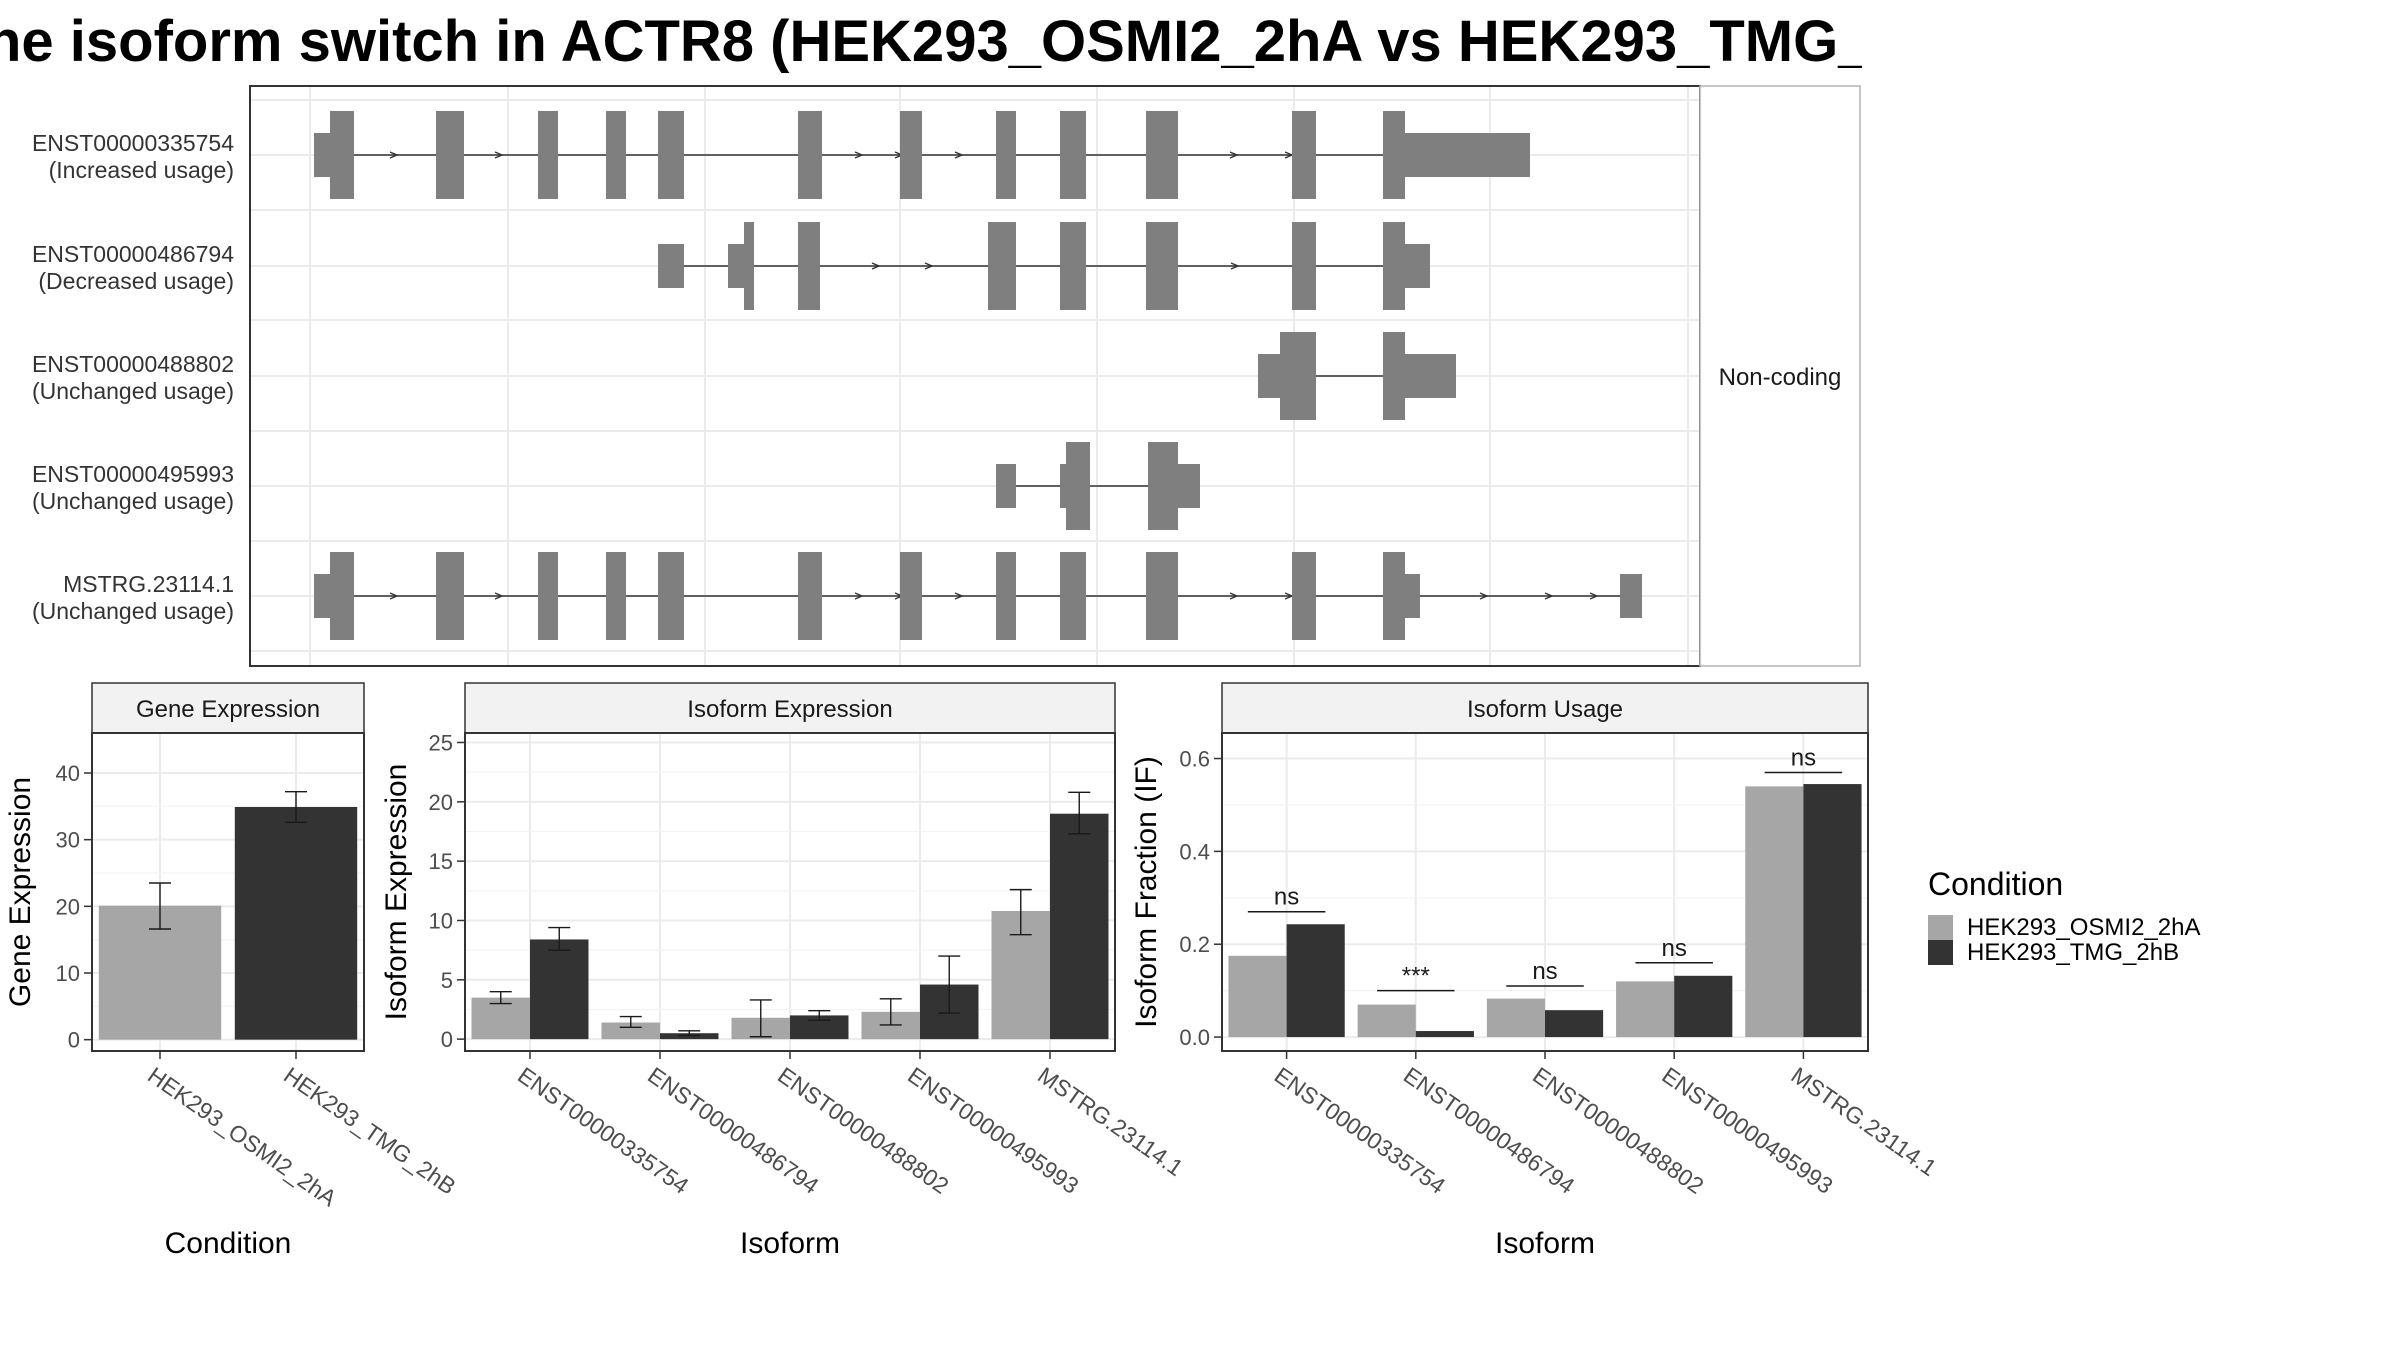 The height and width of the screenshot is (1350, 2400). Describe the element at coordinates (1194, 1037) in the screenshot. I see `y-tick-label: 0.0` at that location.